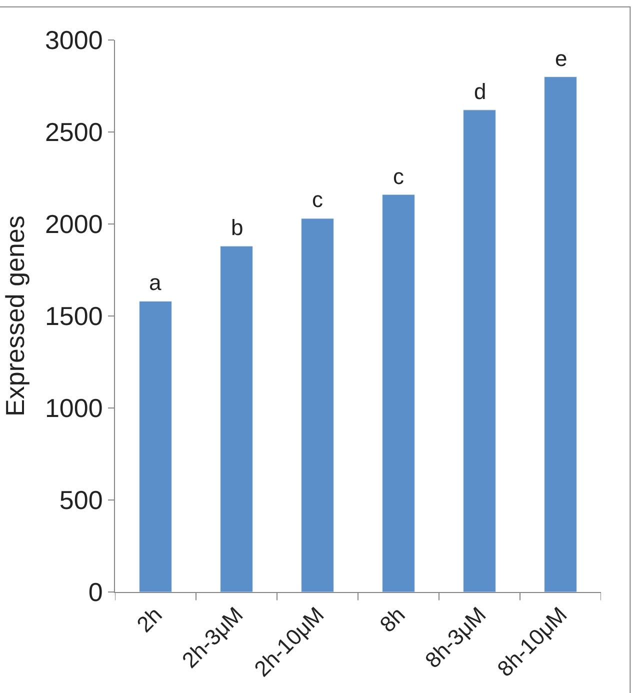 The height and width of the screenshot is (693, 641). What do you see at coordinates (73, 40) in the screenshot?
I see `y-tick-label: 3000` at bounding box center [73, 40].